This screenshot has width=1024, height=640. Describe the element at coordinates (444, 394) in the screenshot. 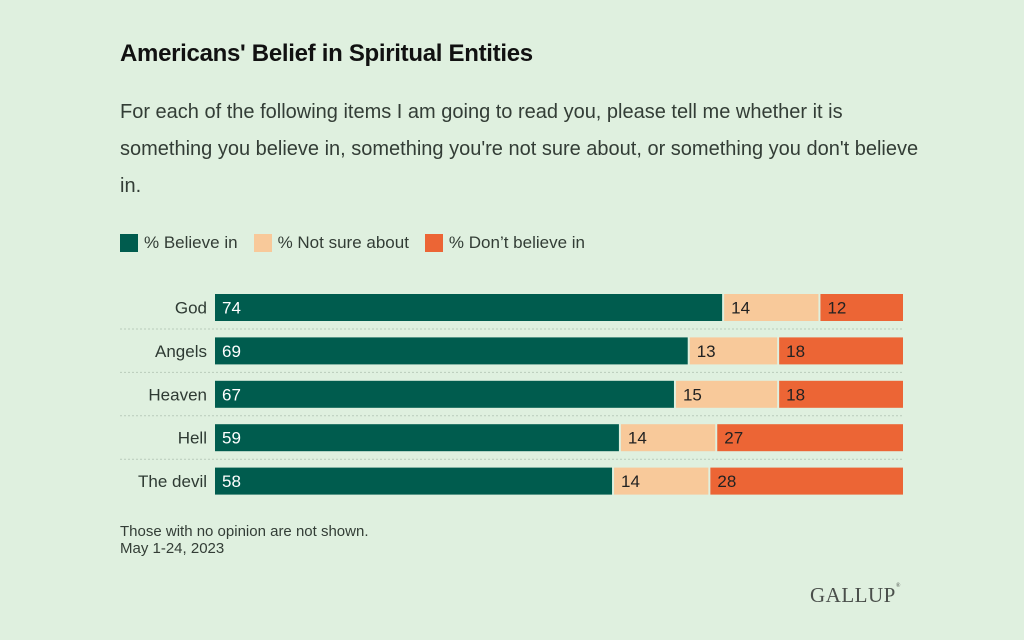

I see `bar-heaven-believe-in` at that location.